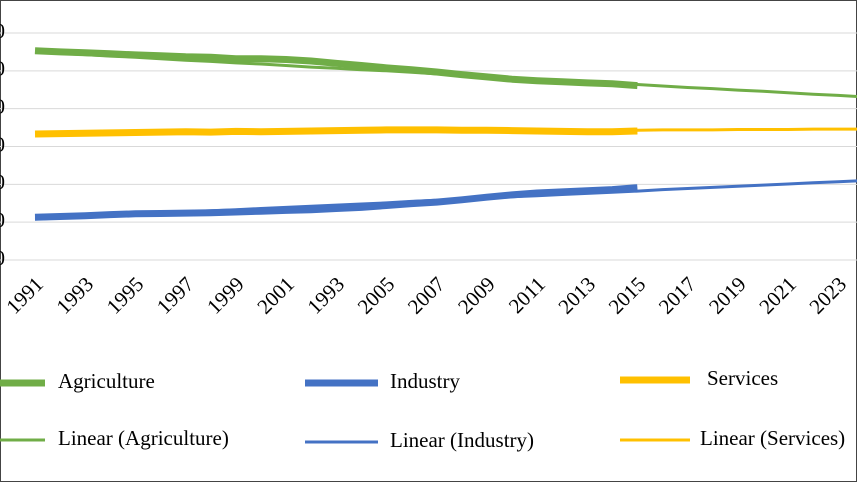  Describe the element at coordinates (425, 381) in the screenshot. I see `legend-label: Industry` at that location.